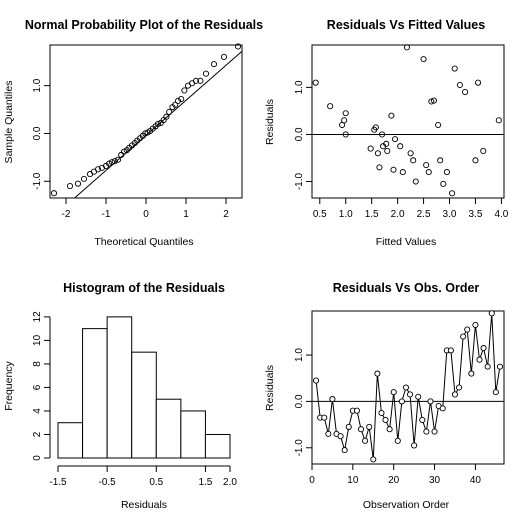 The height and width of the screenshot is (524, 525). Describe the element at coordinates (205, 482) in the screenshot. I see `panel-3-x-tick-label: 1.5` at that location.